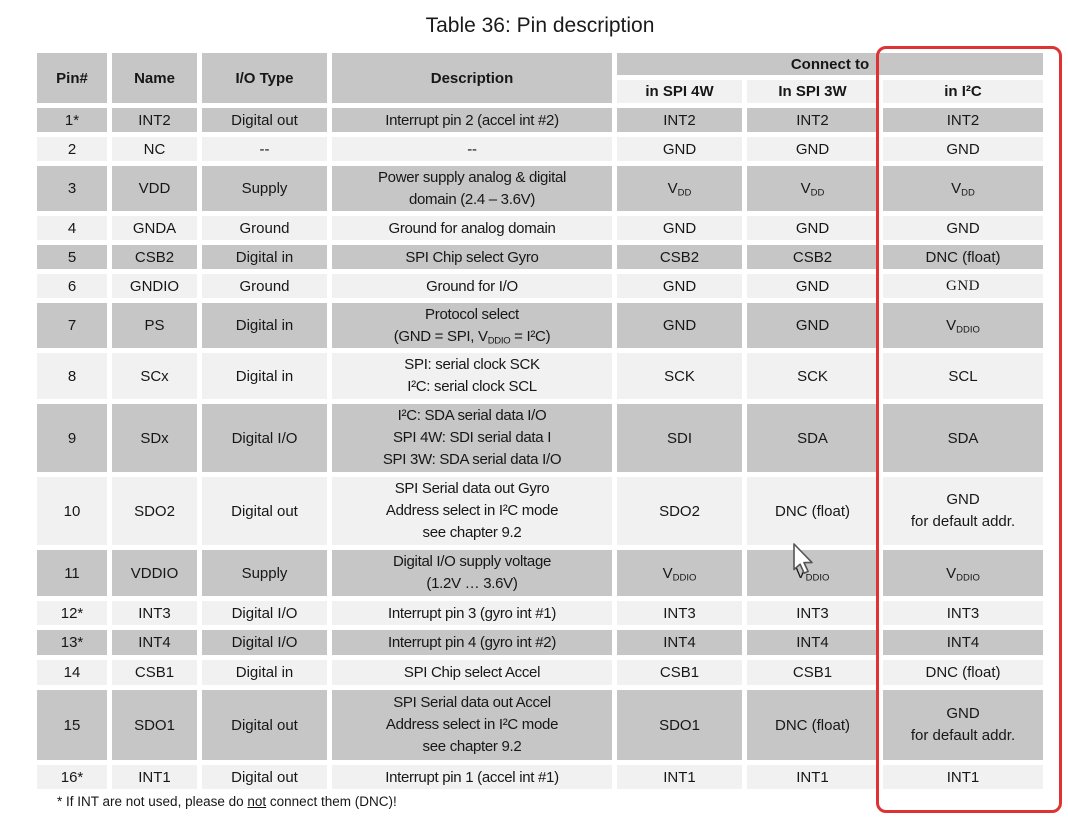 The image size is (1068, 825). Describe the element at coordinates (963, 613) in the screenshot. I see `cell-i2c: INT3` at that location.